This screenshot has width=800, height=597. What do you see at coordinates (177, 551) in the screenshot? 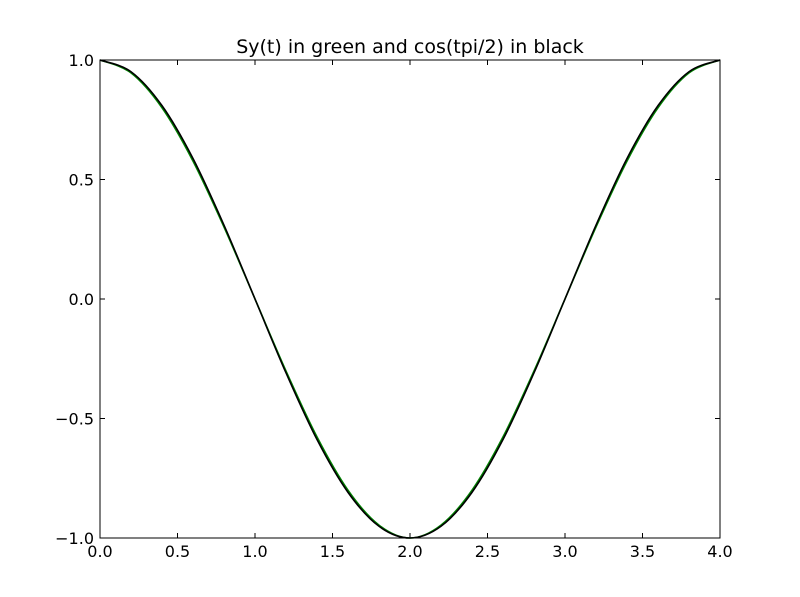
I see `x-tick-label: 0.5` at bounding box center [177, 551].